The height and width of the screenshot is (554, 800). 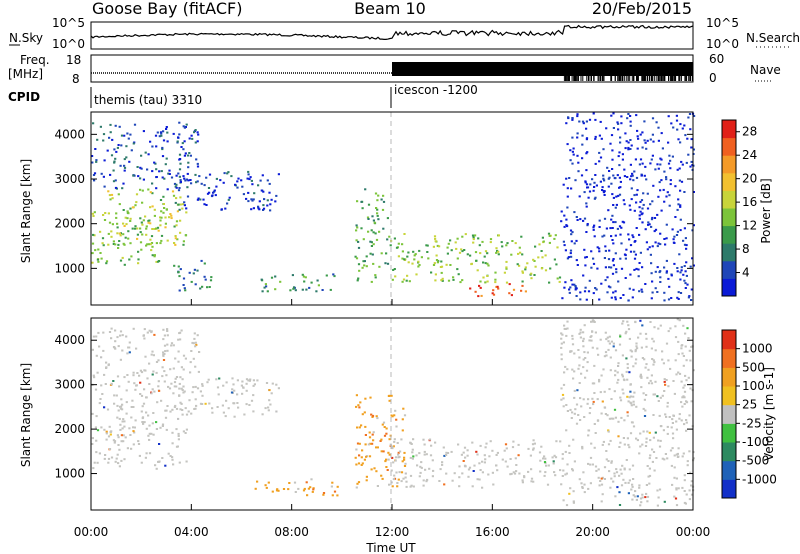 I want to click on y-tick-label: 1000, so click(x=69, y=474).